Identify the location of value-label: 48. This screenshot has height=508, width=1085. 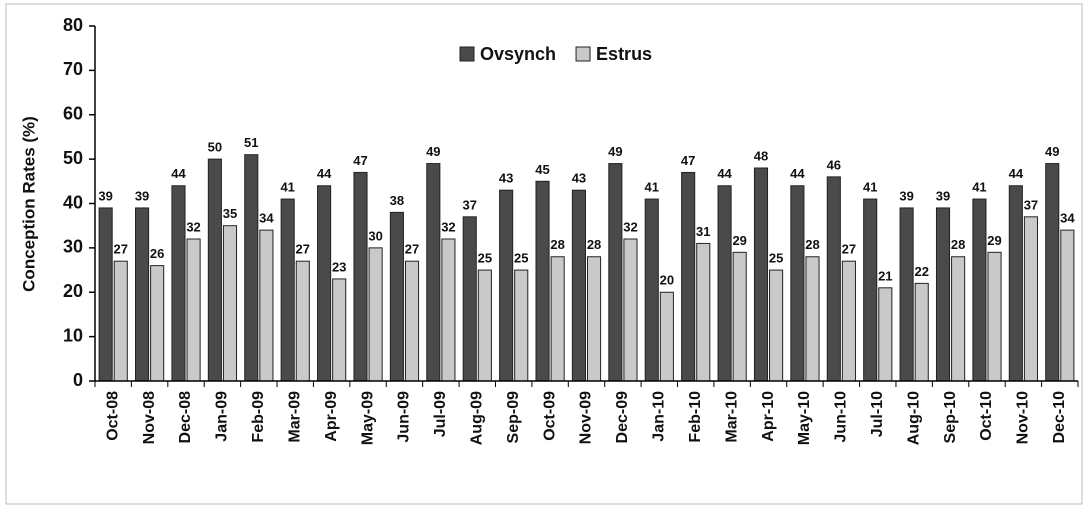
(761, 155).